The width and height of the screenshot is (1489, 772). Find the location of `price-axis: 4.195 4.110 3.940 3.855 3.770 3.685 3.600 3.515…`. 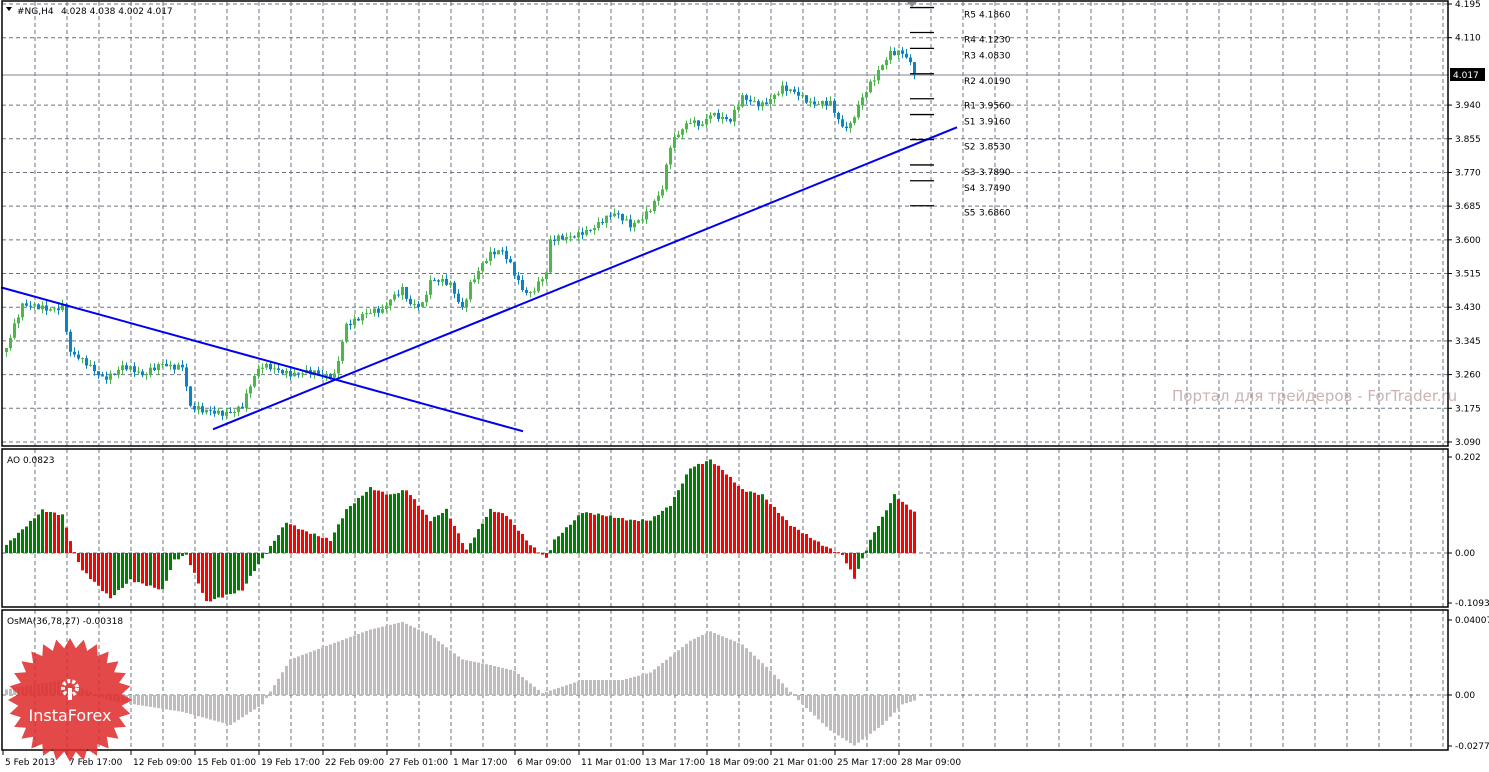

price-axis: 4.195 4.110 3.940 3.855 3.770 3.685 3.600 3.515… is located at coordinates (1468, 376).